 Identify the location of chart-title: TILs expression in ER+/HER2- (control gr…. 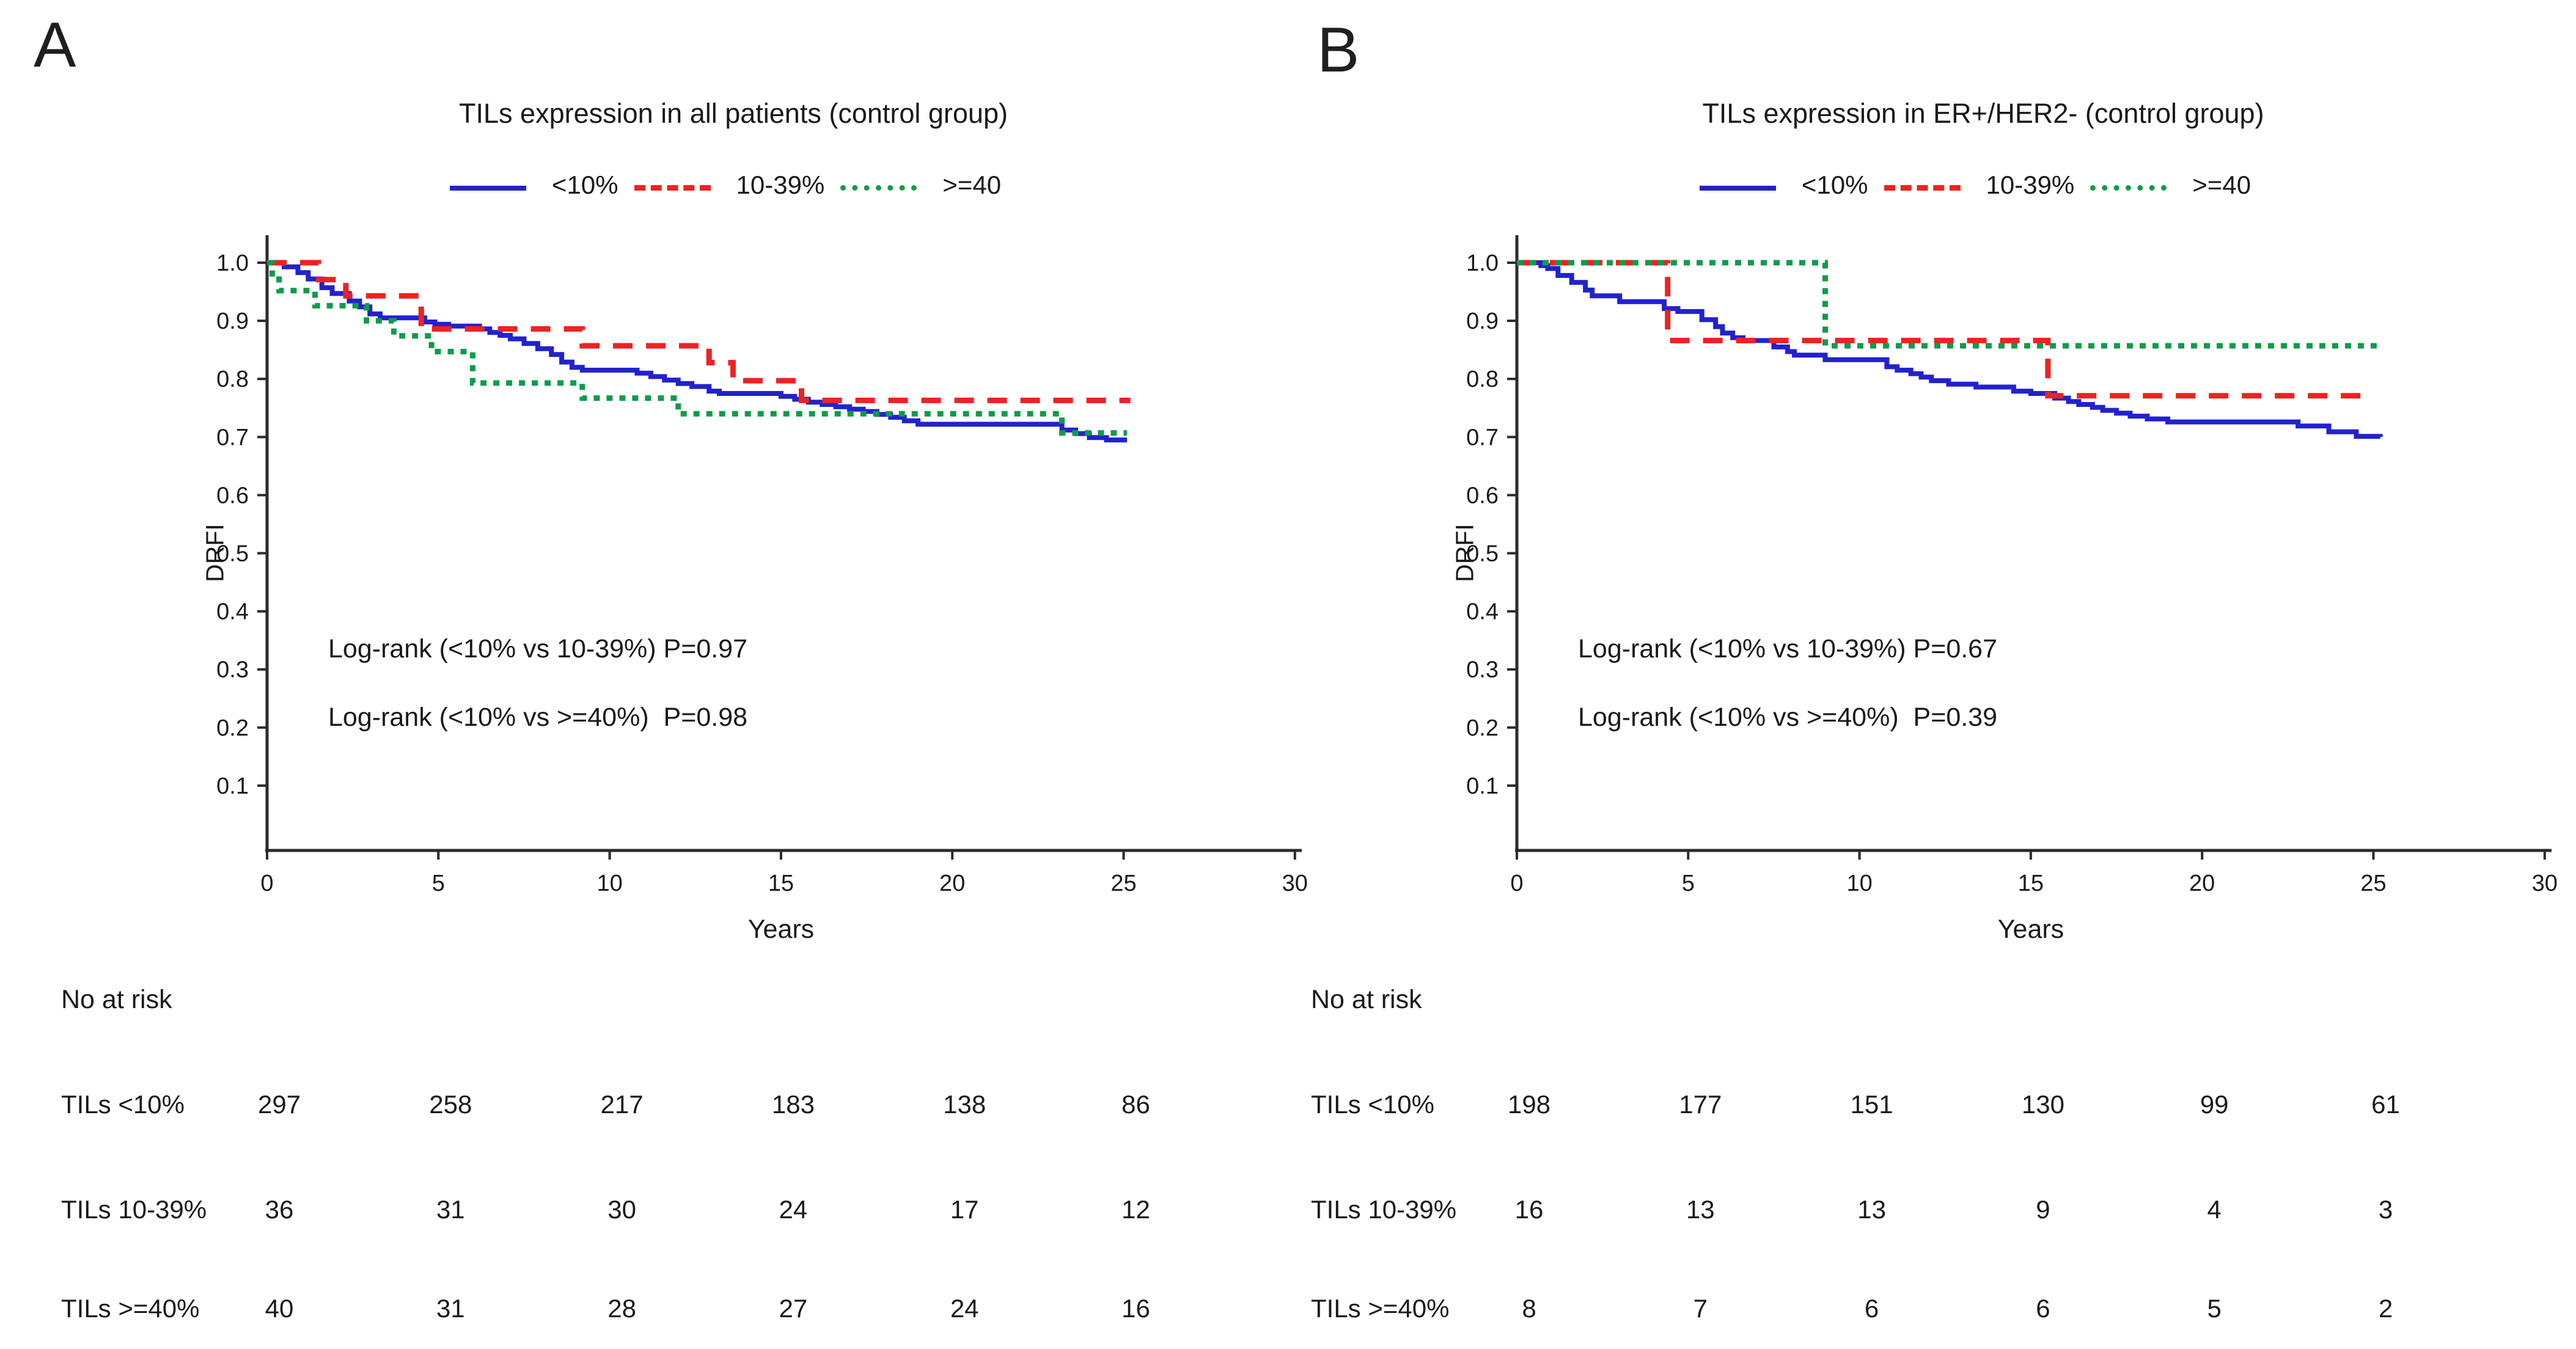
(1983, 113).